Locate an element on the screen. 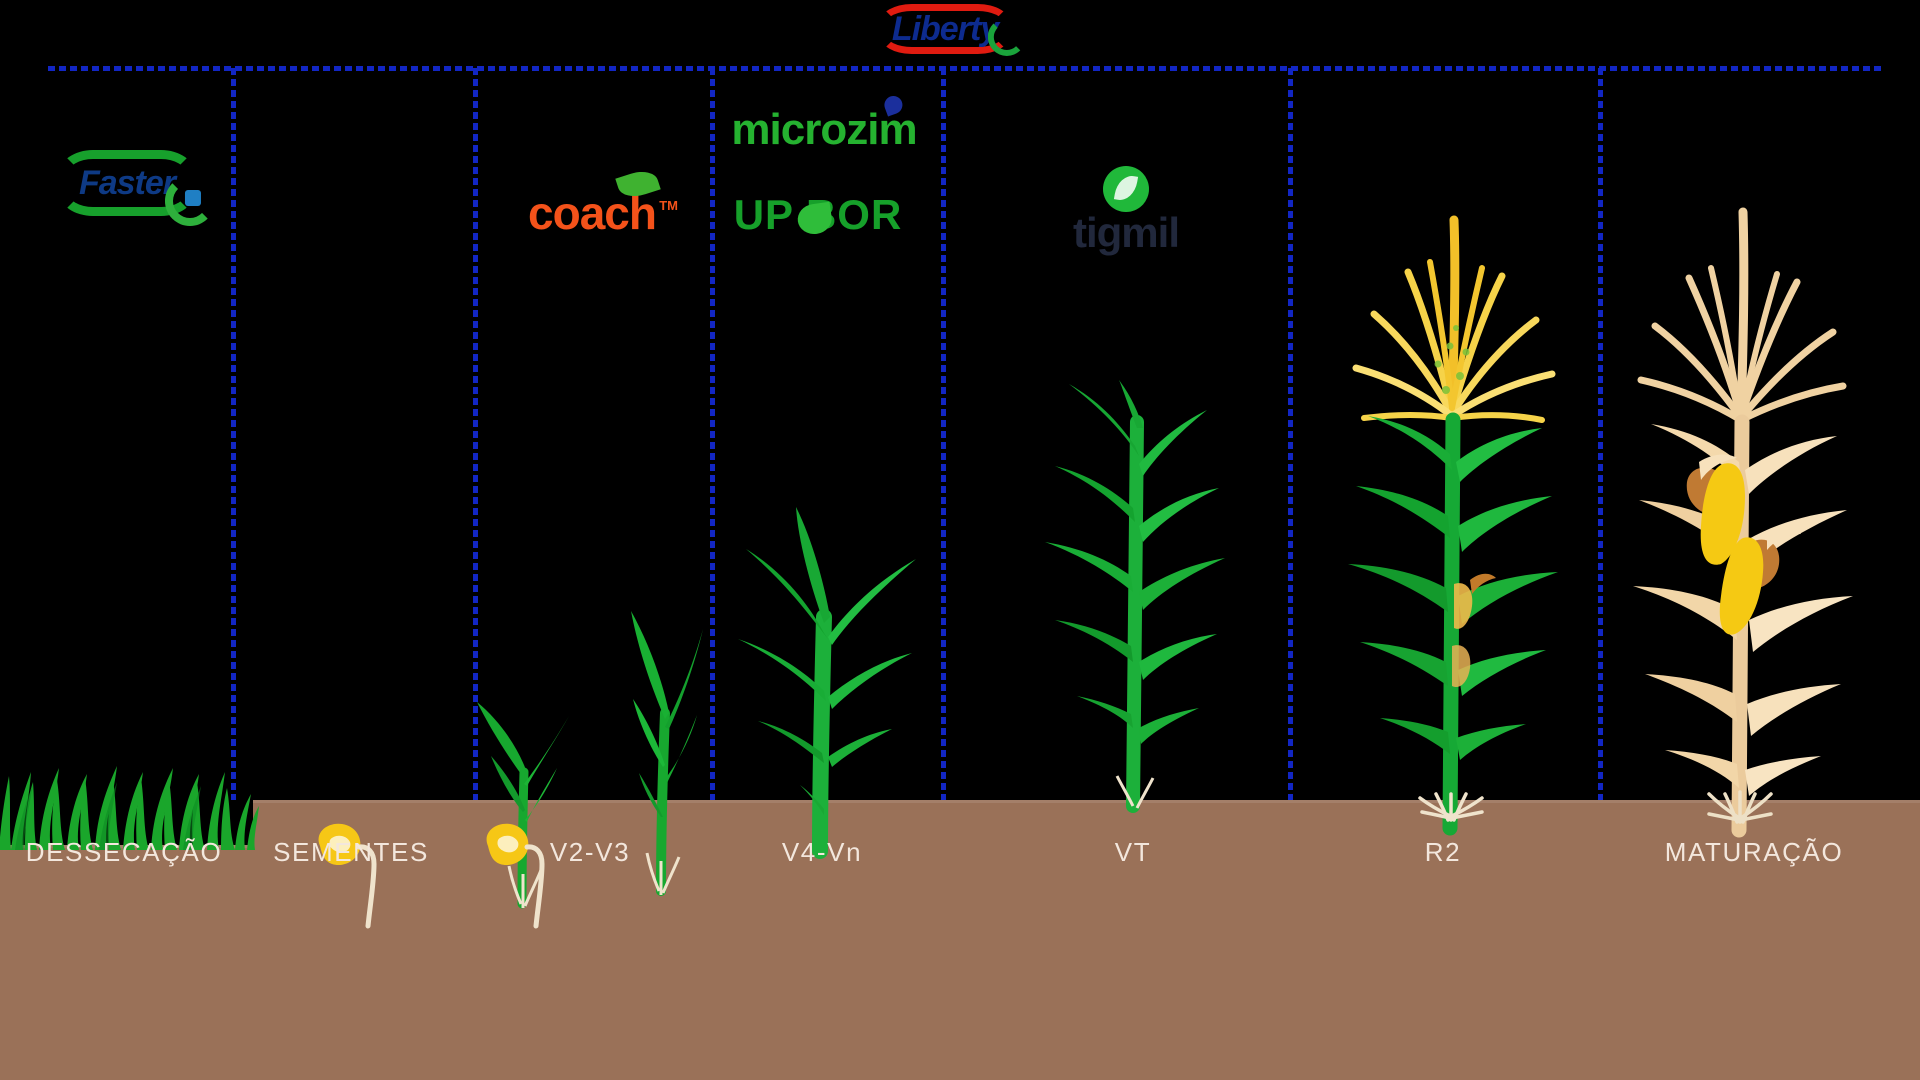 Image resolution: width=1920 pixels, height=1080 pixels. coach-logo: coach TM is located at coordinates (603, 202).